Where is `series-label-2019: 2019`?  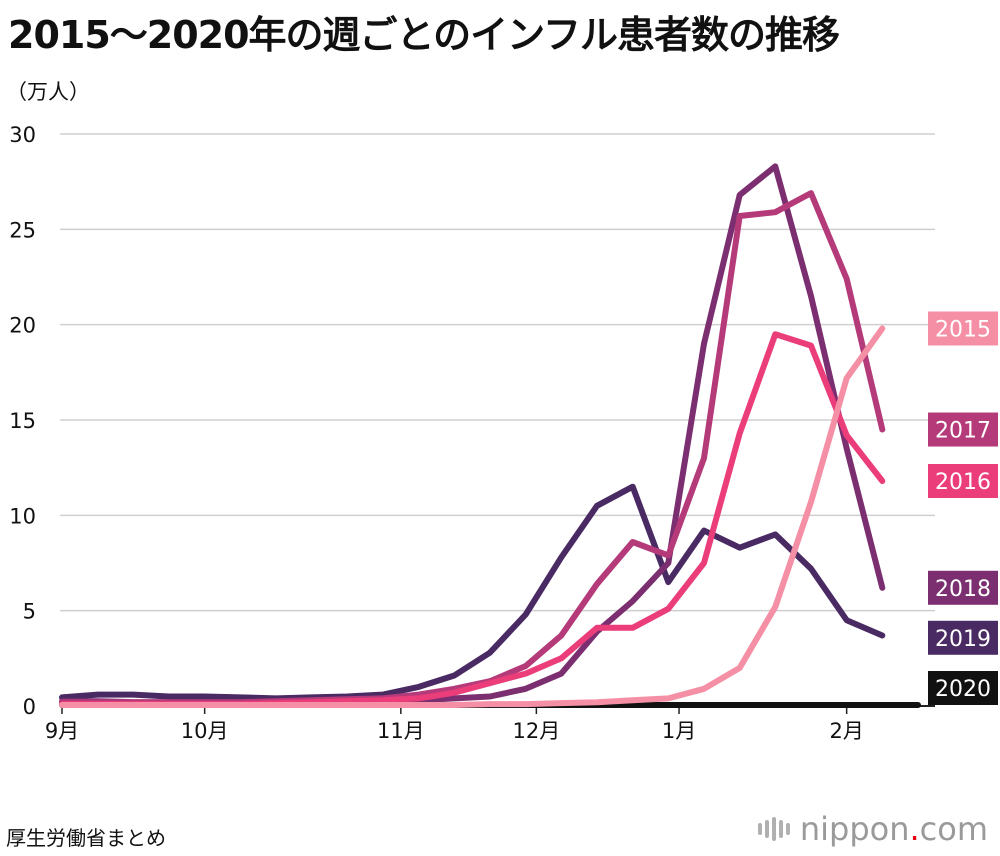 series-label-2019: 2019 is located at coordinates (963, 639).